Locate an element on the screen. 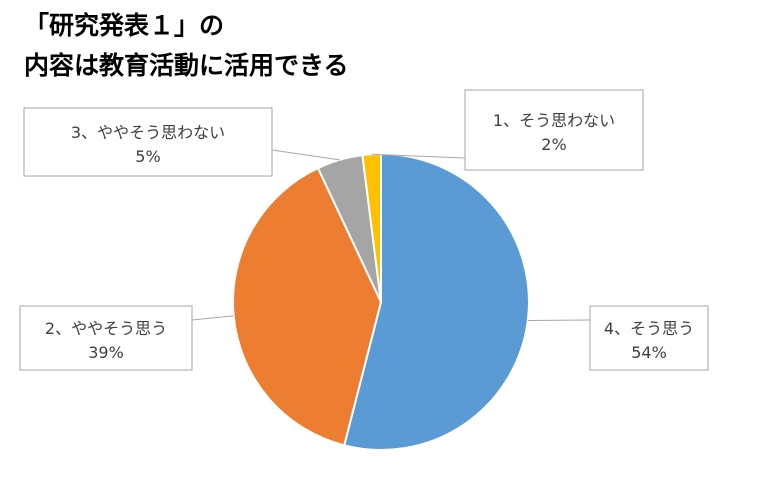  slice-value-label: 54% is located at coordinates (649, 352).